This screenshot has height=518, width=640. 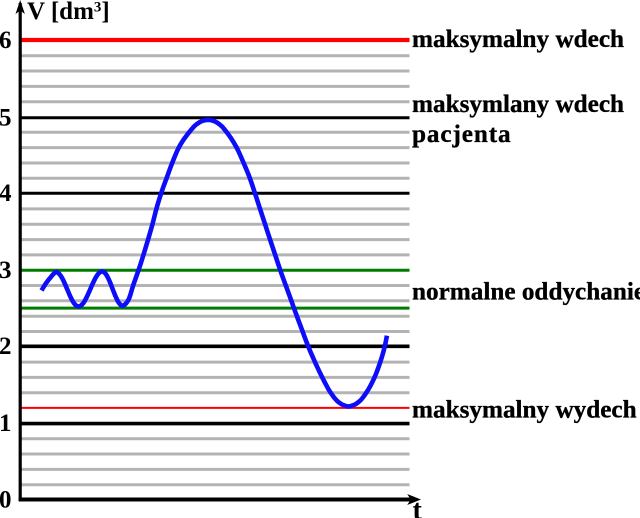 I want to click on svg-text: normalne oddychanie, so click(x=526, y=291).